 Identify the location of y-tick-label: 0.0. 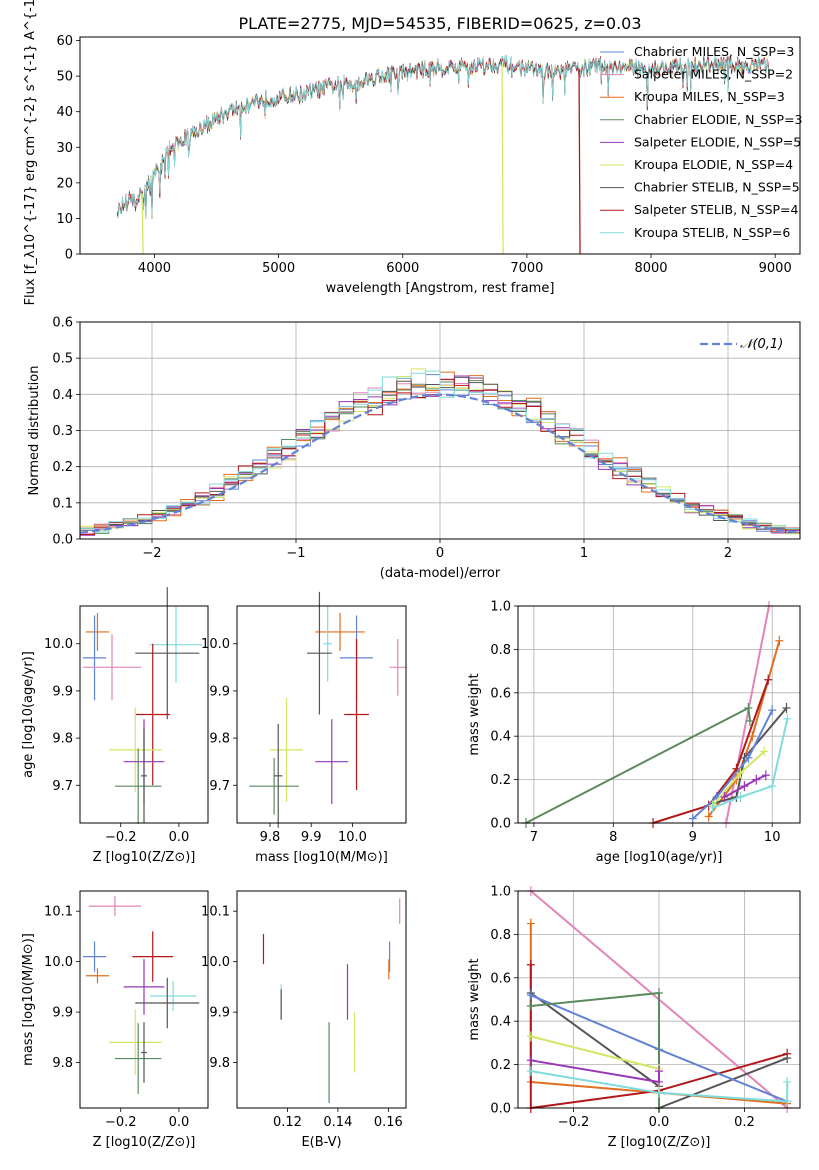
(500, 1109).